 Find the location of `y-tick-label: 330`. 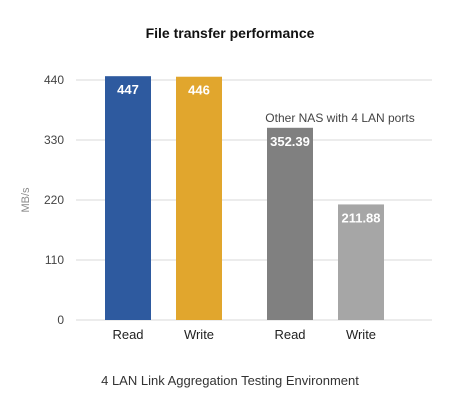

y-tick-label: 330 is located at coordinates (54, 140).